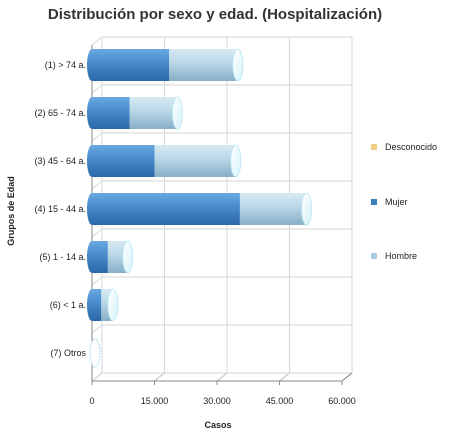  What do you see at coordinates (95, 353) in the screenshot?
I see `bar-empty-cap` at bounding box center [95, 353].